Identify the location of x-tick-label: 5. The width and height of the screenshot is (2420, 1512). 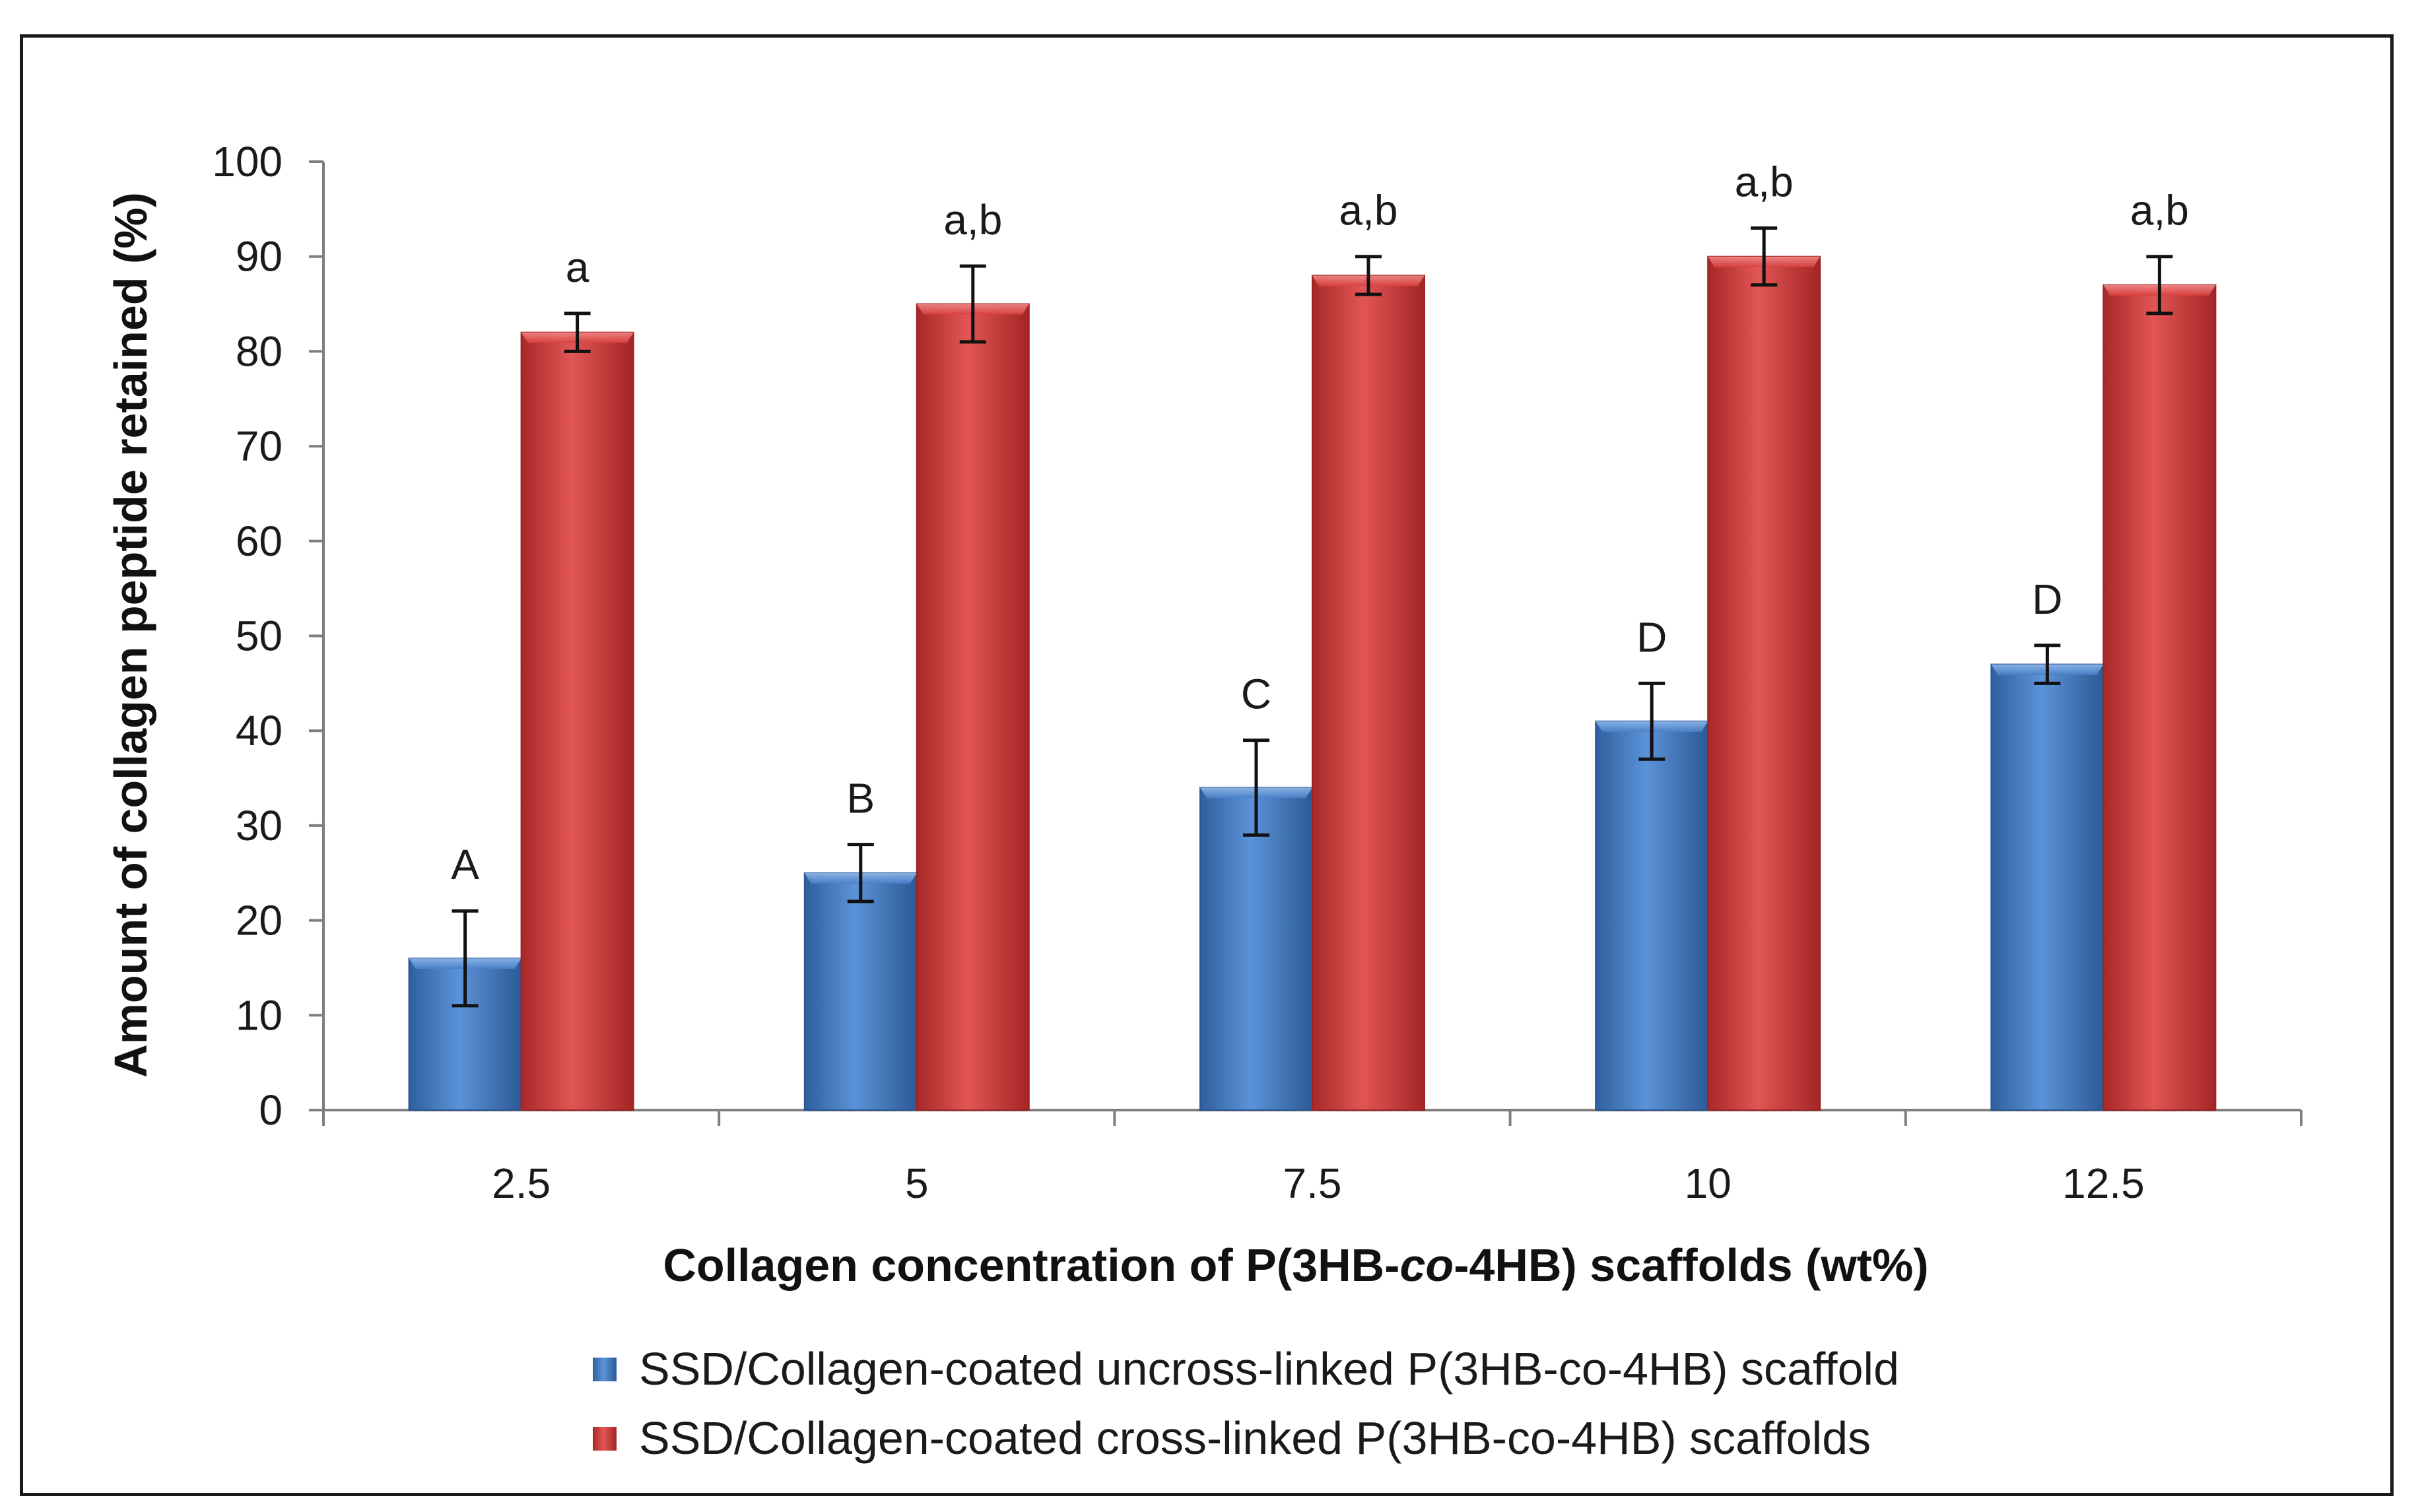
(917, 1183).